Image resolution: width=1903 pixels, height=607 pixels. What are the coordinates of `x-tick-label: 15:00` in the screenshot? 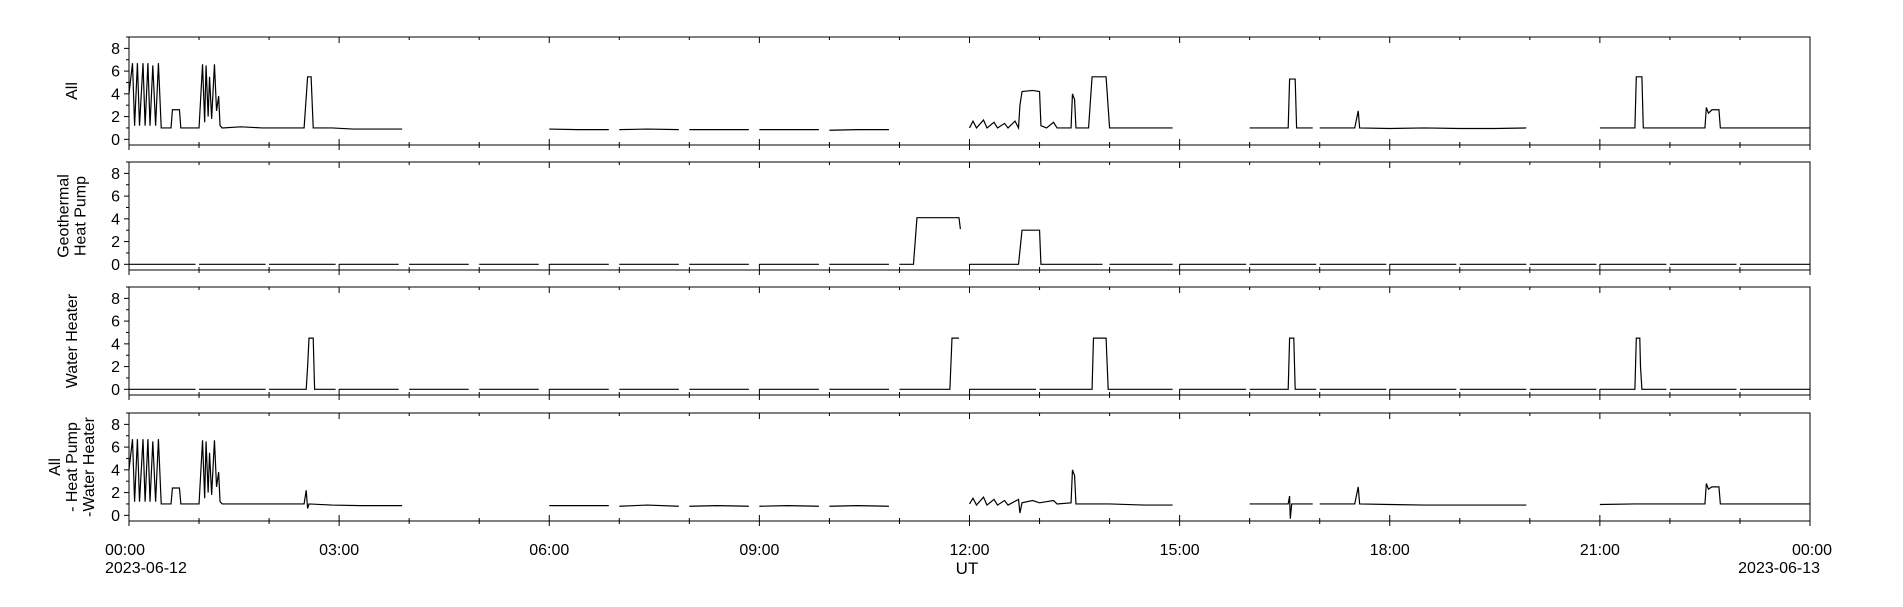 It's located at (1180, 550).